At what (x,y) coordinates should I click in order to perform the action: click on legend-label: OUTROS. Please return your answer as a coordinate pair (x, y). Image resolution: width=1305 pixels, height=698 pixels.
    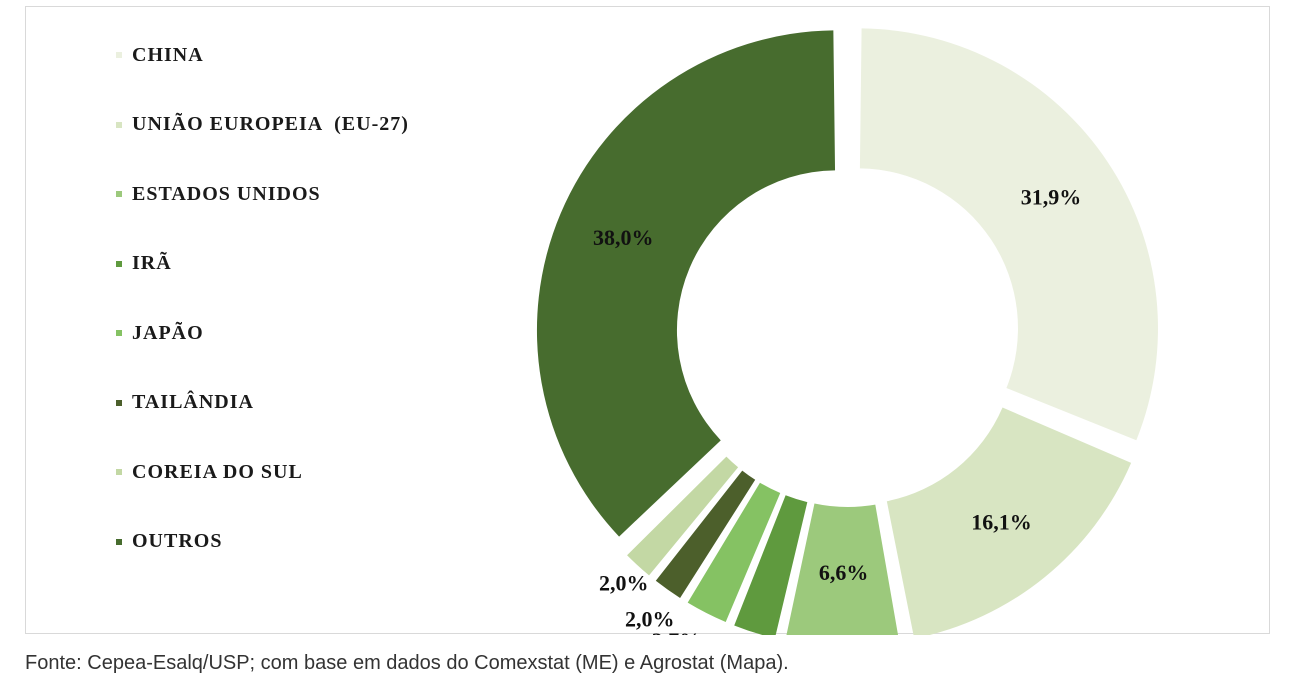
    Looking at the image, I should click on (177, 541).